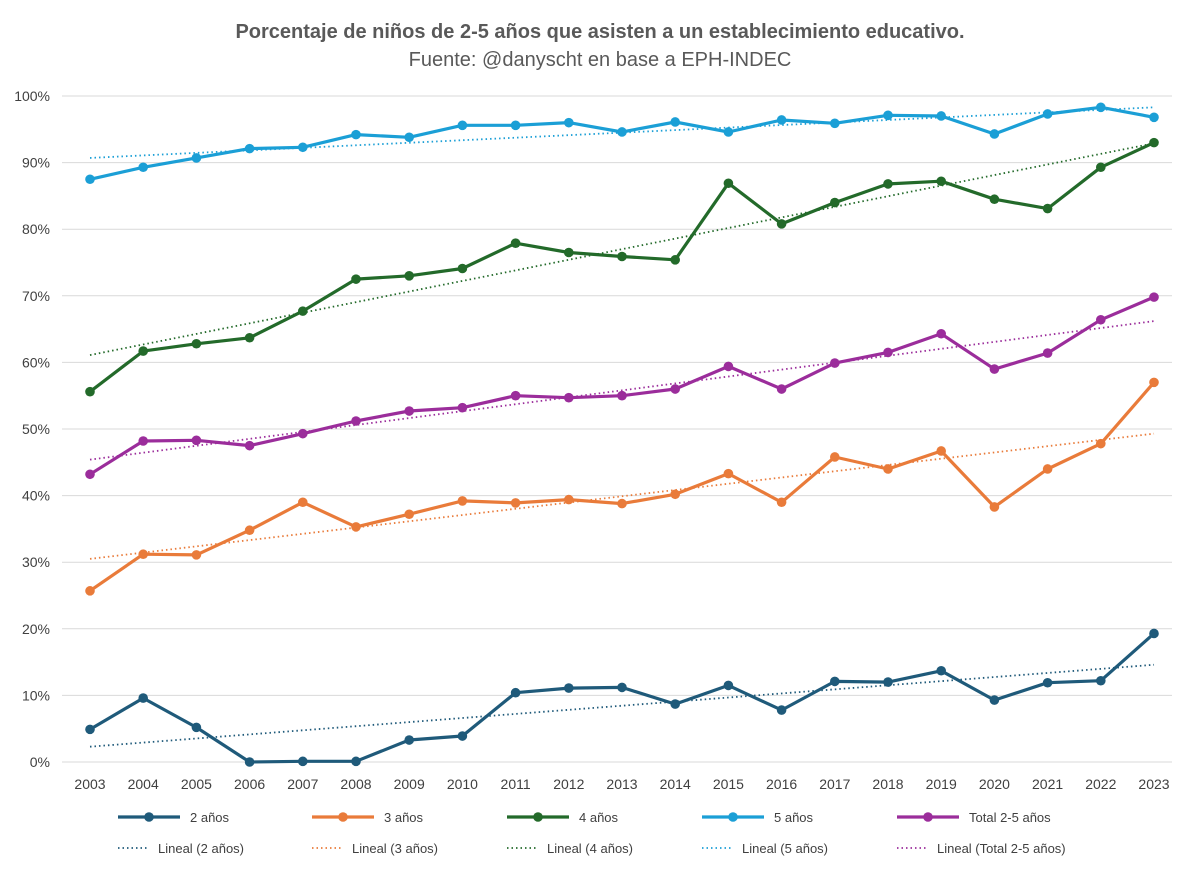 The width and height of the screenshot is (1200, 876). Describe the element at coordinates (462, 784) in the screenshot. I see `x-tick-label: 2010` at that location.